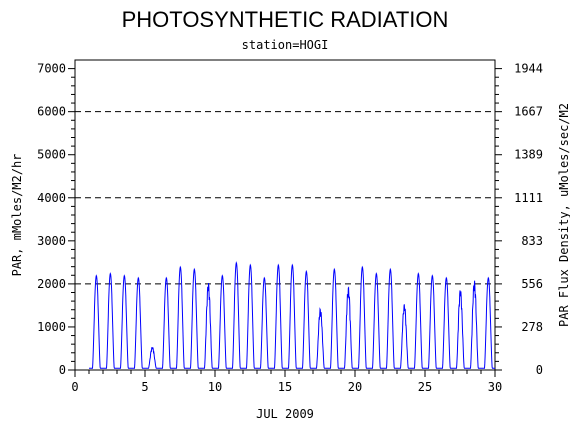  I want to click on y-axis-right: 0 278 556 833 1111 1389 1667 1944, so click(519, 219).